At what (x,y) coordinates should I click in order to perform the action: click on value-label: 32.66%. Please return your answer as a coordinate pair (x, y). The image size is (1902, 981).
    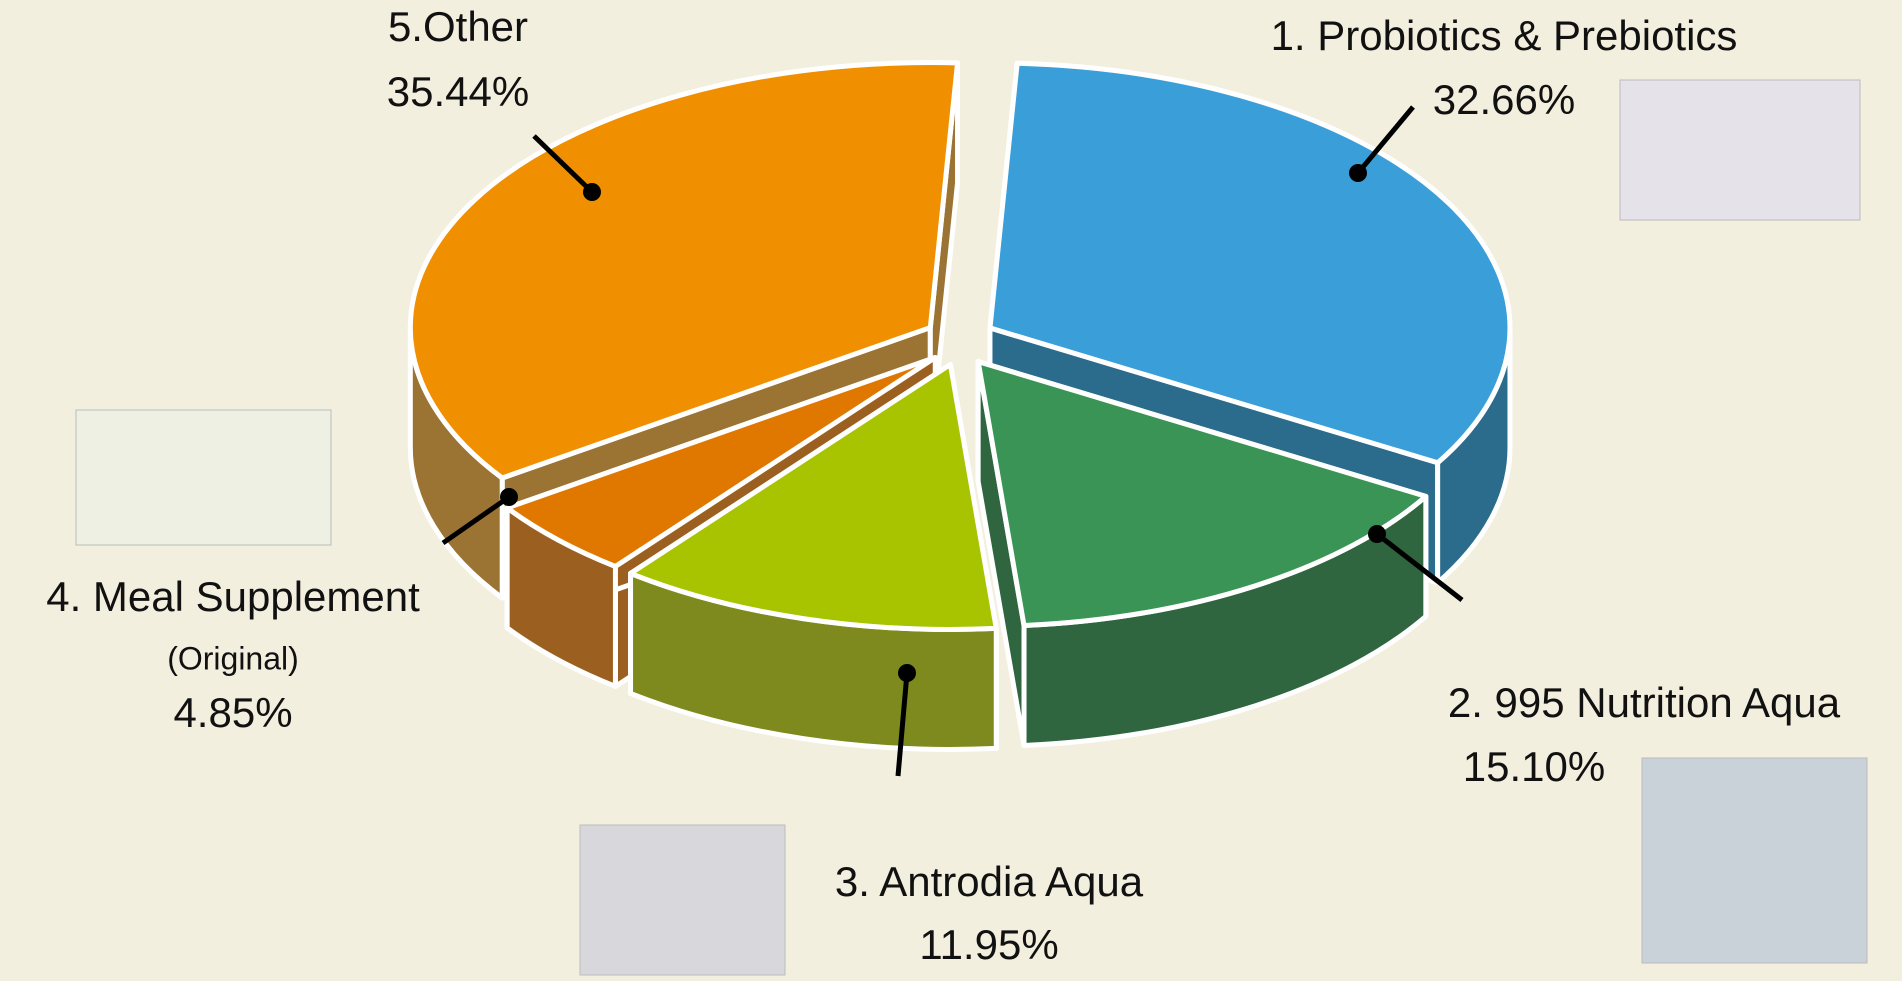
    Looking at the image, I should click on (1504, 99).